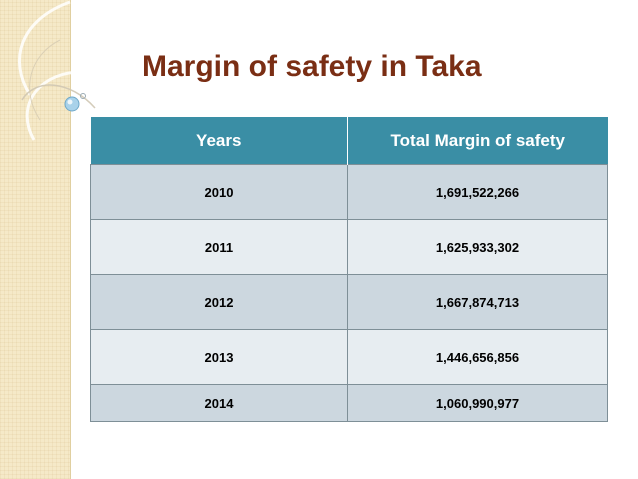 This screenshot has width=638, height=479. I want to click on table-row: 2012 1,667,874,713, so click(349, 302).